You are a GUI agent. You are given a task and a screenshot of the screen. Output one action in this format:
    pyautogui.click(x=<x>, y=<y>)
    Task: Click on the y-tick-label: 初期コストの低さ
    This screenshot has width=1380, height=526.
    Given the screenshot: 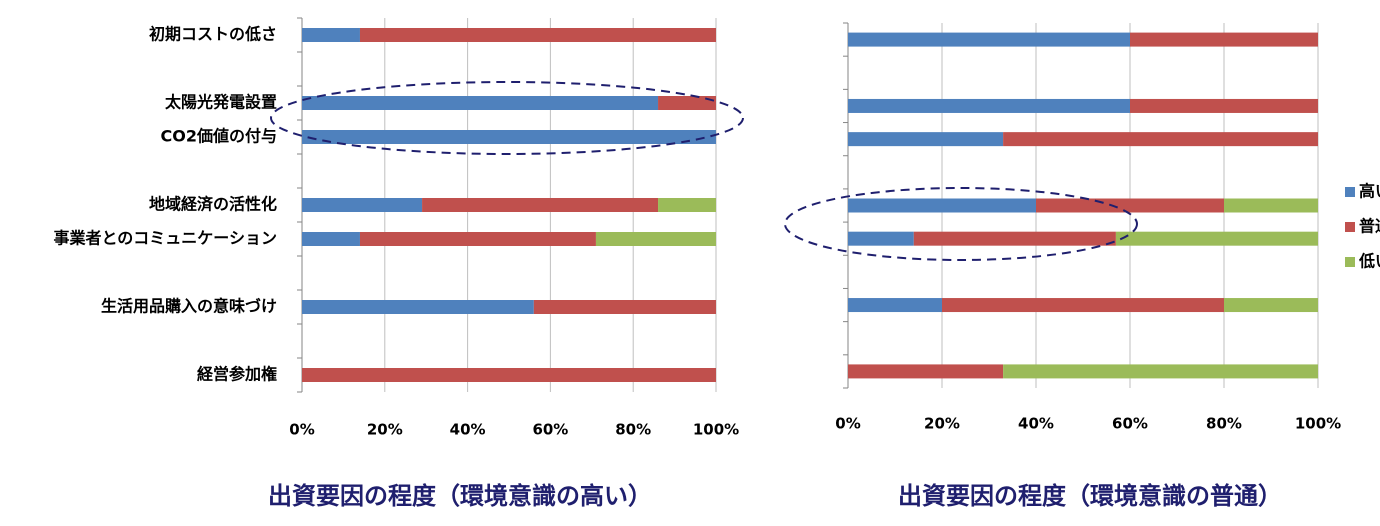 What is the action you would take?
    pyautogui.click(x=213, y=34)
    